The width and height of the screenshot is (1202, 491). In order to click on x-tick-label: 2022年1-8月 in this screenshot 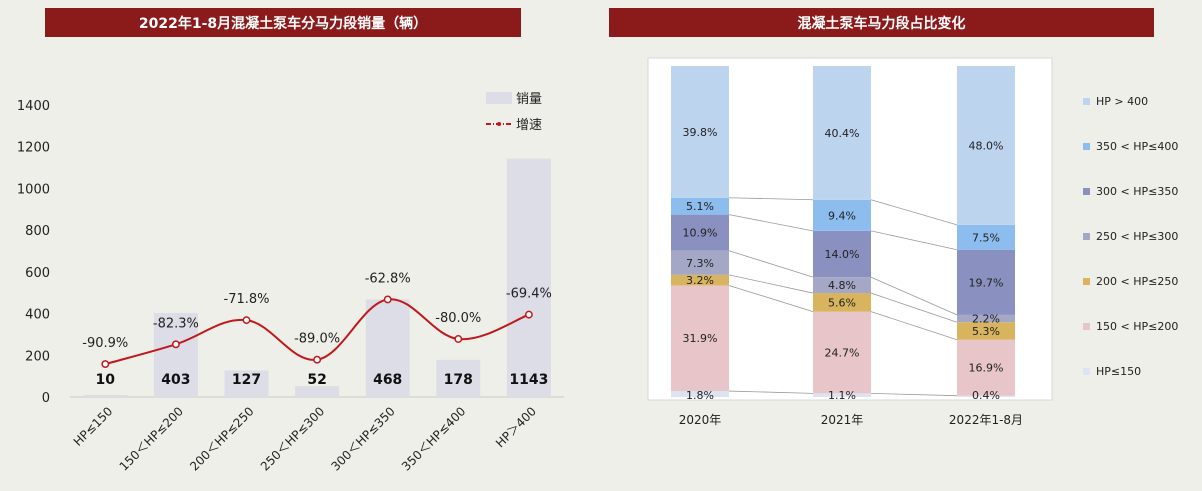, I will do `click(986, 420)`.